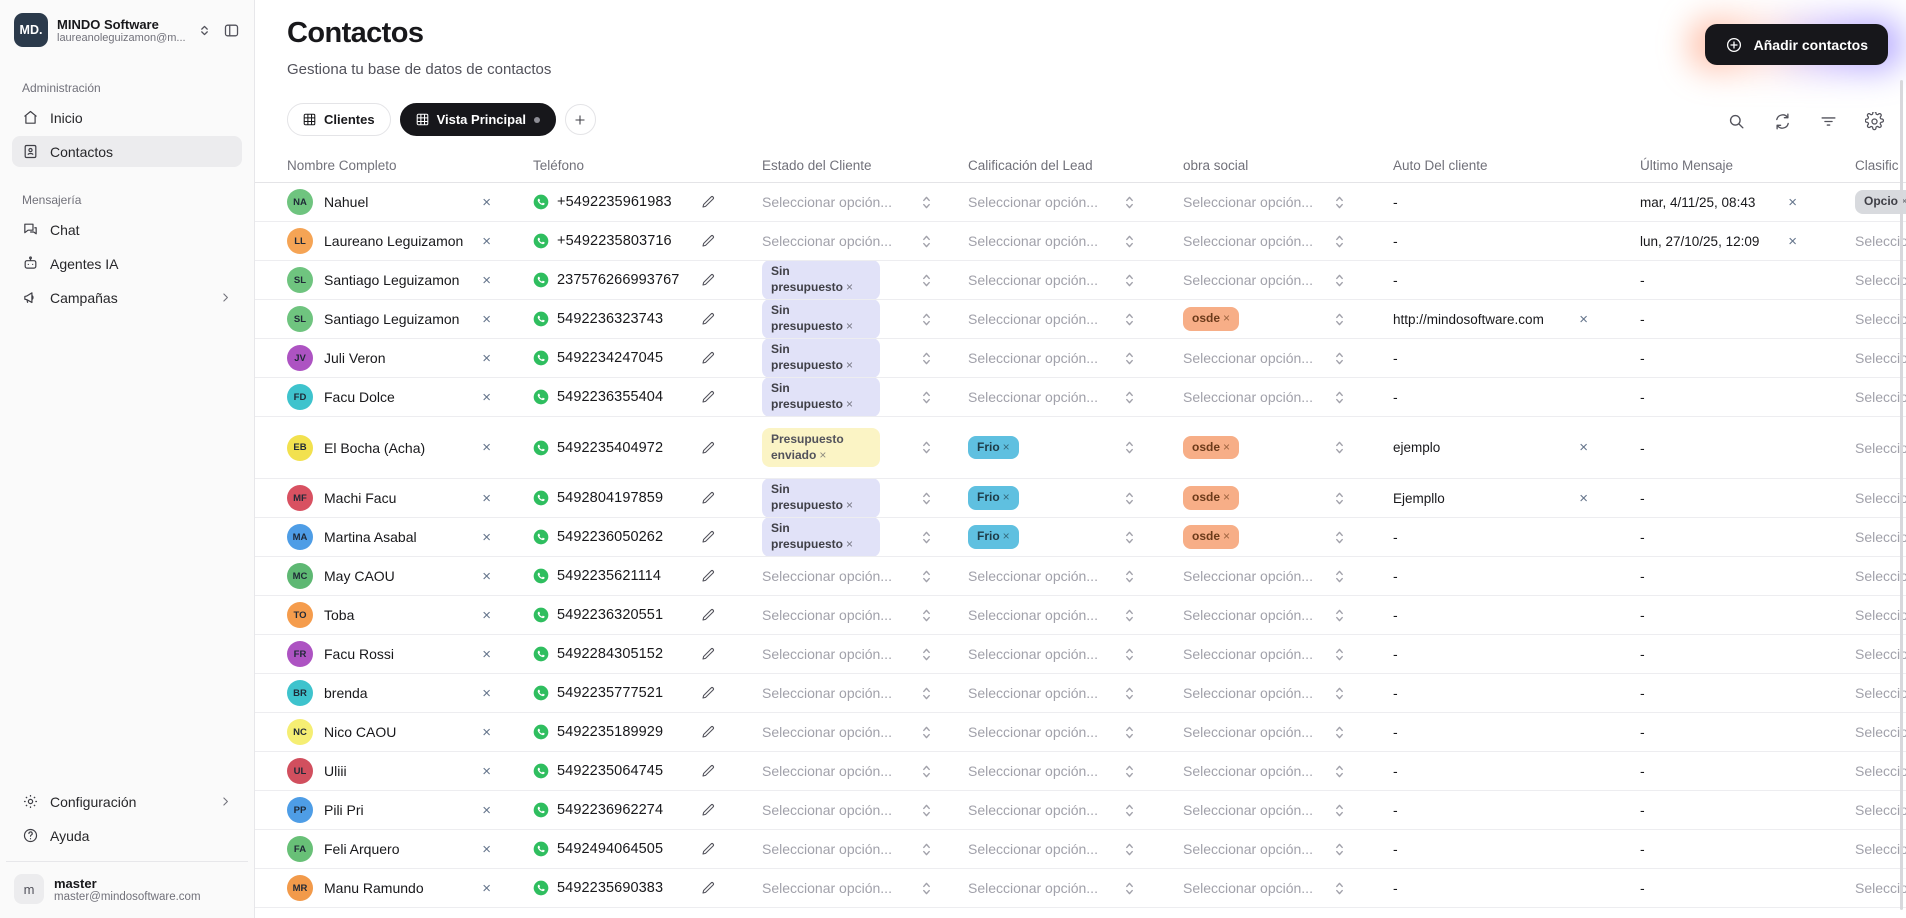 This screenshot has width=1906, height=918. Describe the element at coordinates (1075, 498) in the screenshot. I see `cell-calificacion: Frio ×` at that location.